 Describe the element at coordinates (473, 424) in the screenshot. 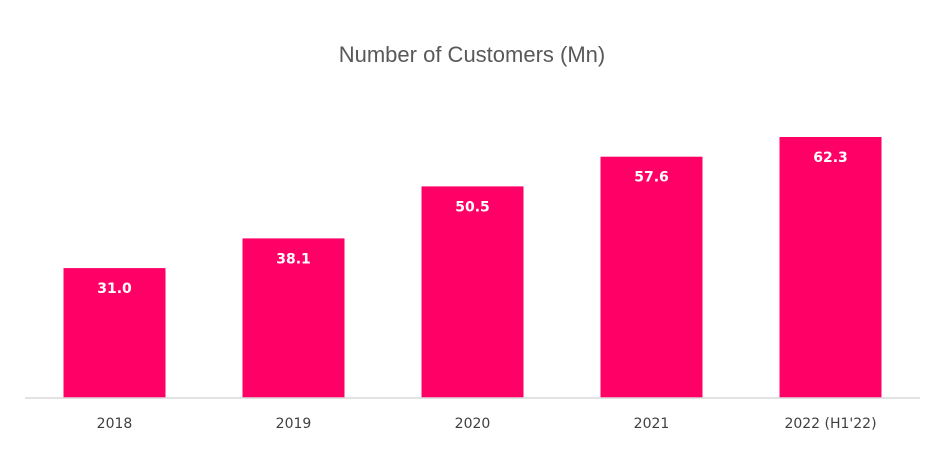

I see `x-tick-label: 2020` at that location.